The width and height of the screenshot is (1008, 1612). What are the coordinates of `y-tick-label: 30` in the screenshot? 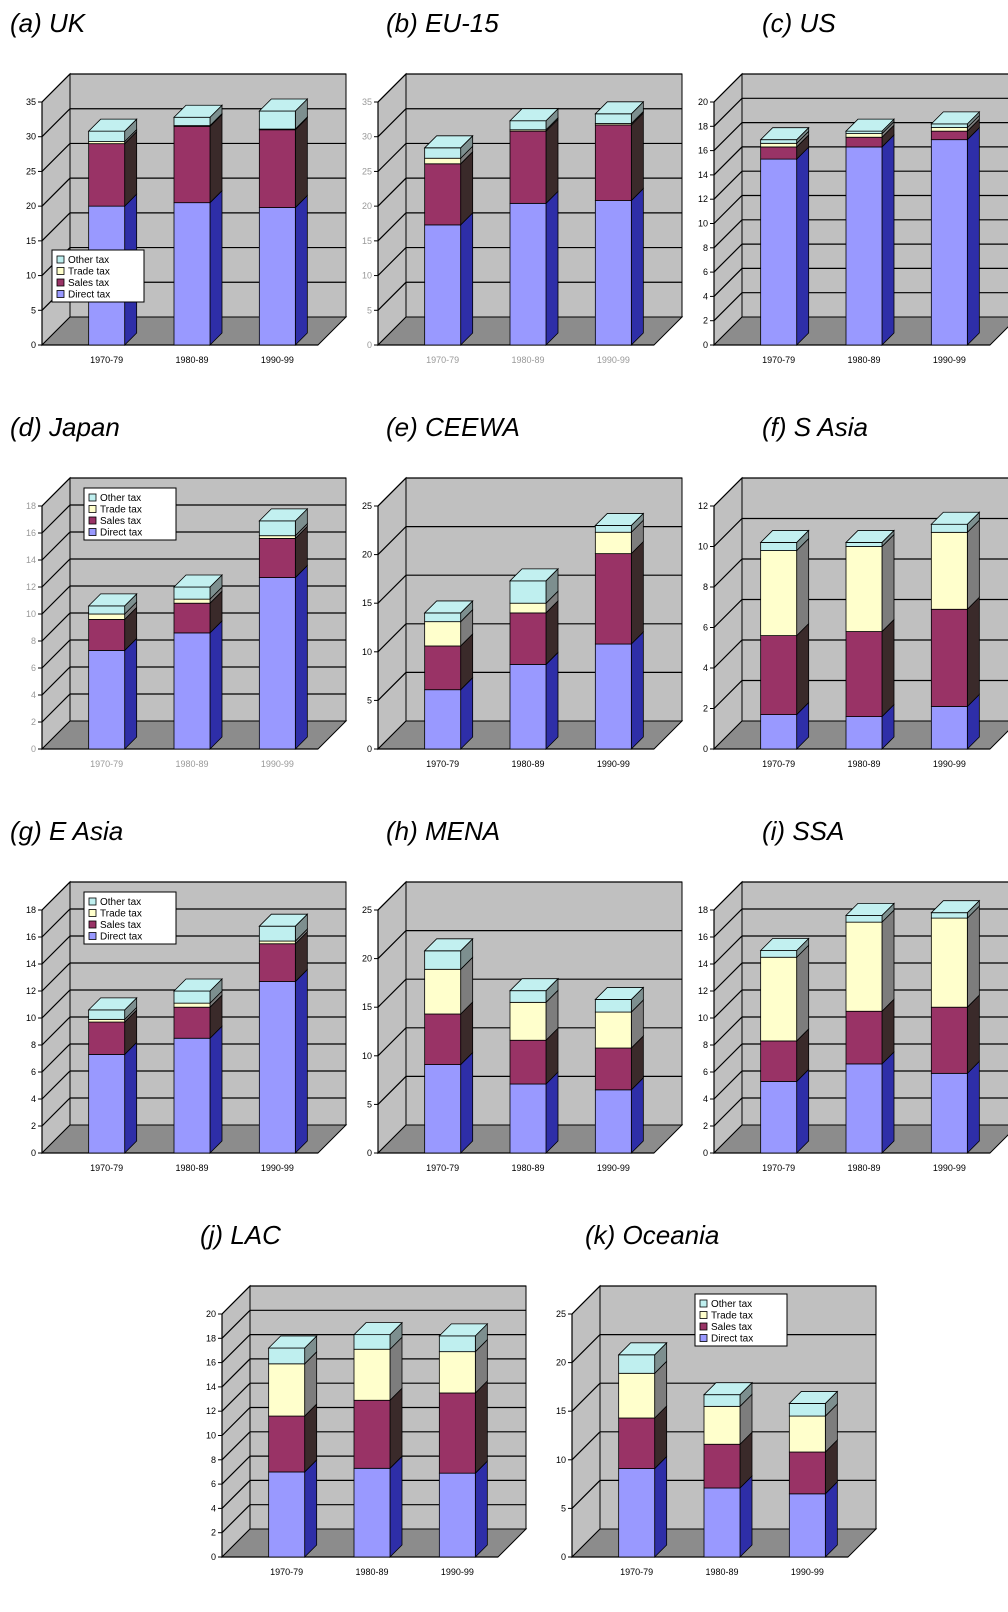 It's located at (367, 137).